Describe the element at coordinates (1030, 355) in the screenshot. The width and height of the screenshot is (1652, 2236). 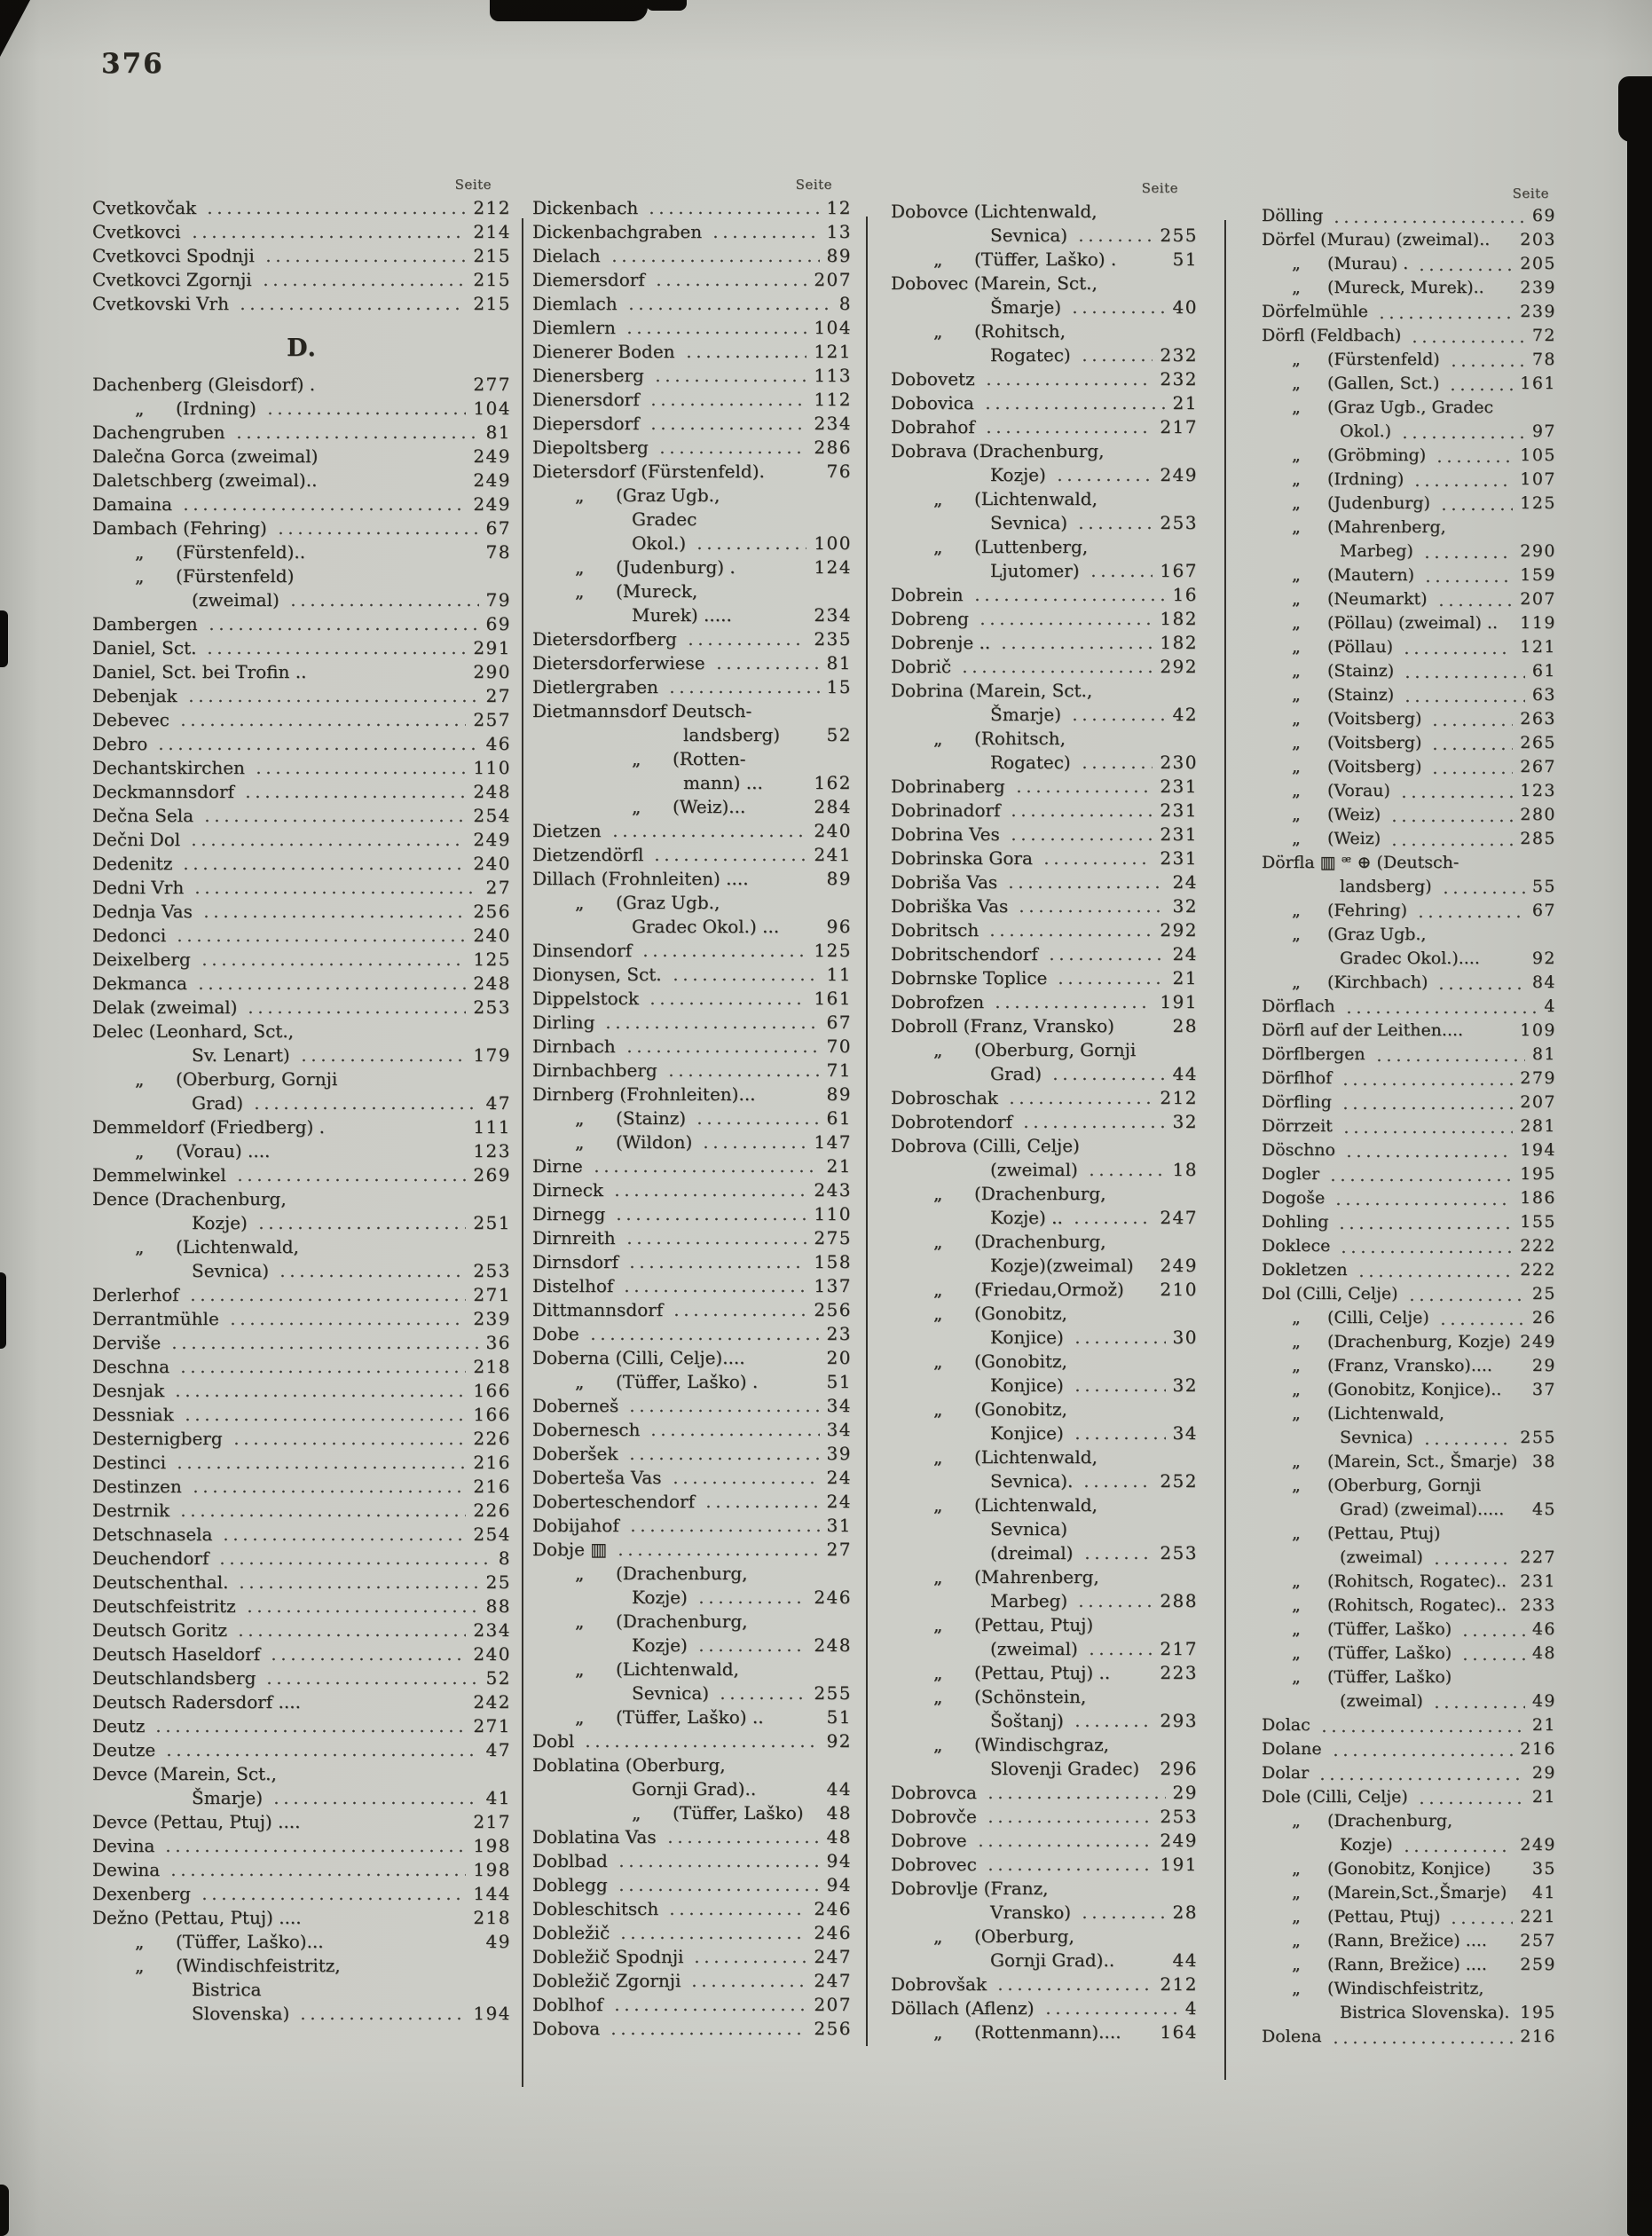
I see `entry-name: Rogatec)` at that location.